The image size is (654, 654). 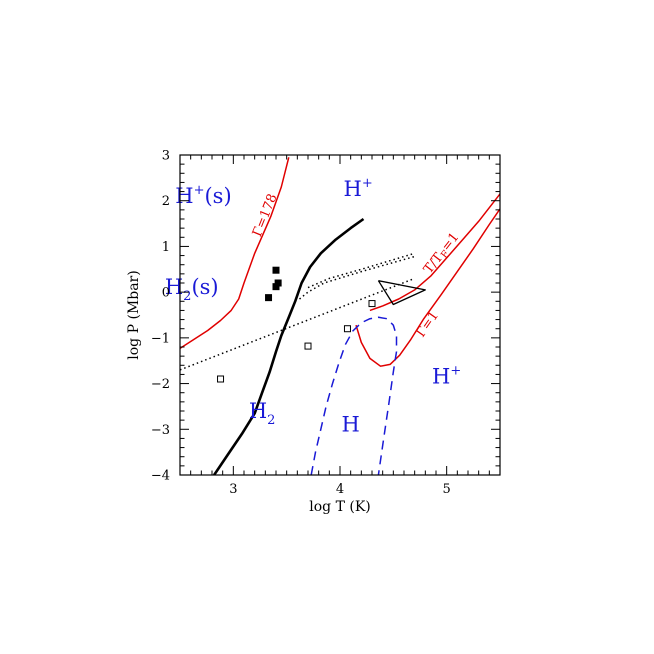 I want to click on series-3-red, so click(x=427, y=287).